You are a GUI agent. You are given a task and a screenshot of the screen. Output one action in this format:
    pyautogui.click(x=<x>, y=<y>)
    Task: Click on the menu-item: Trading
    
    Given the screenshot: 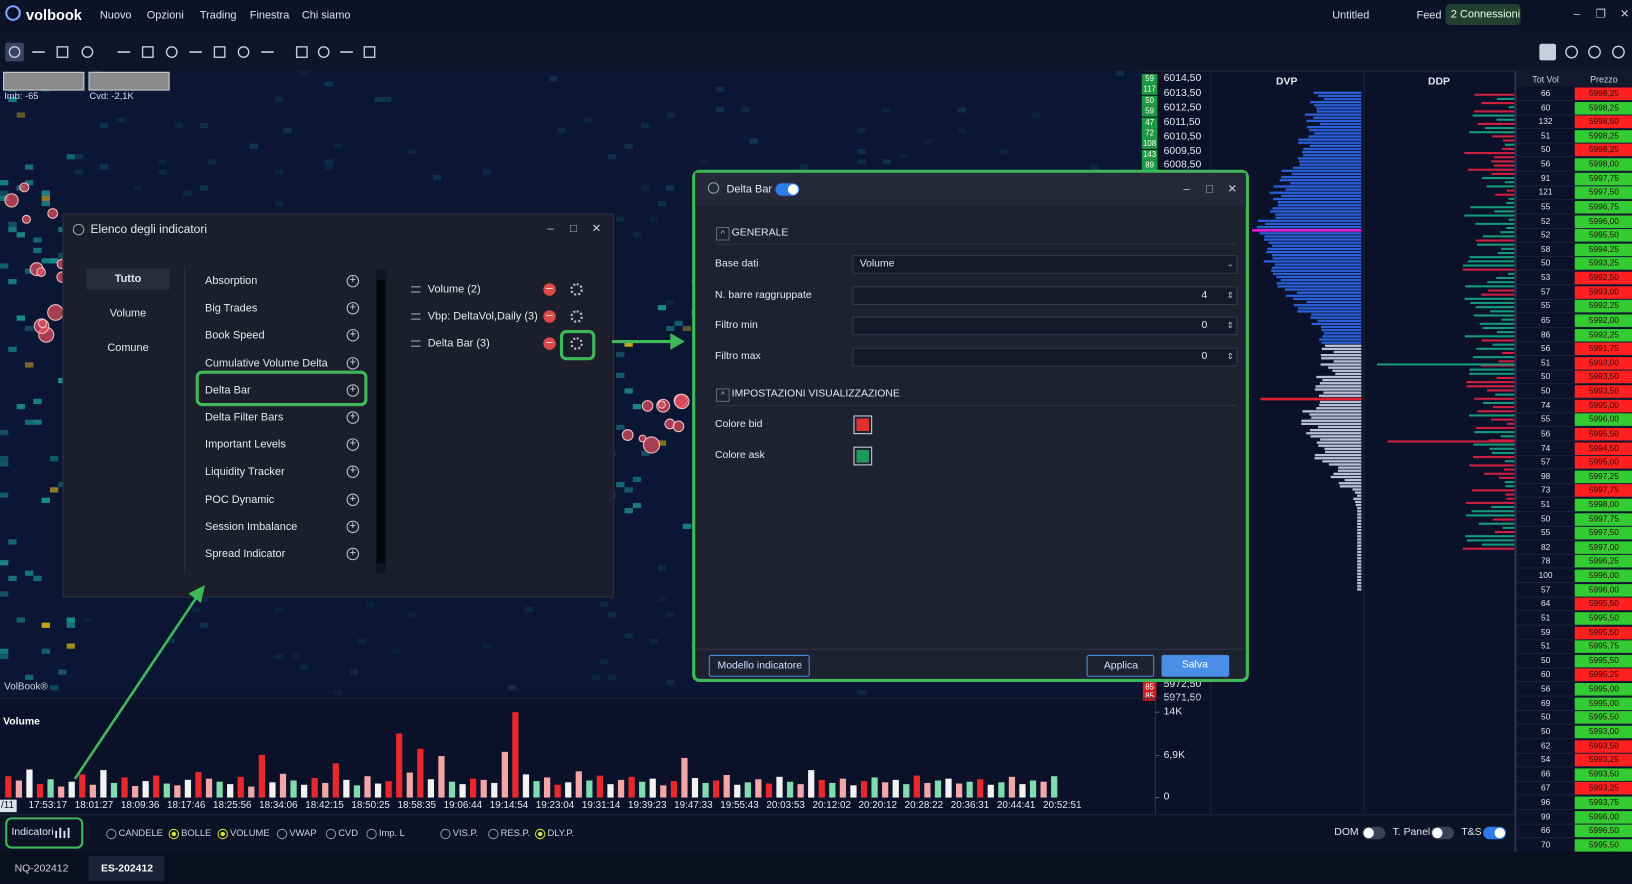 What is the action you would take?
    pyautogui.click(x=218, y=15)
    